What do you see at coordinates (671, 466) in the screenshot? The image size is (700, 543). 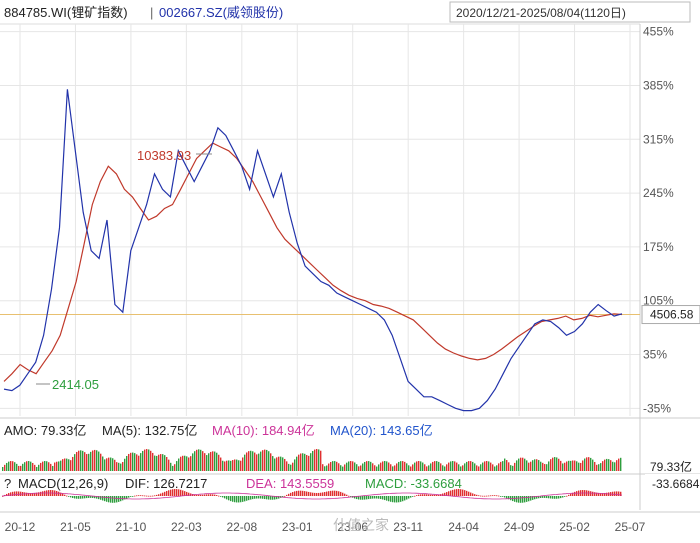 I see `amo-current-label: 79.33亿` at bounding box center [671, 466].